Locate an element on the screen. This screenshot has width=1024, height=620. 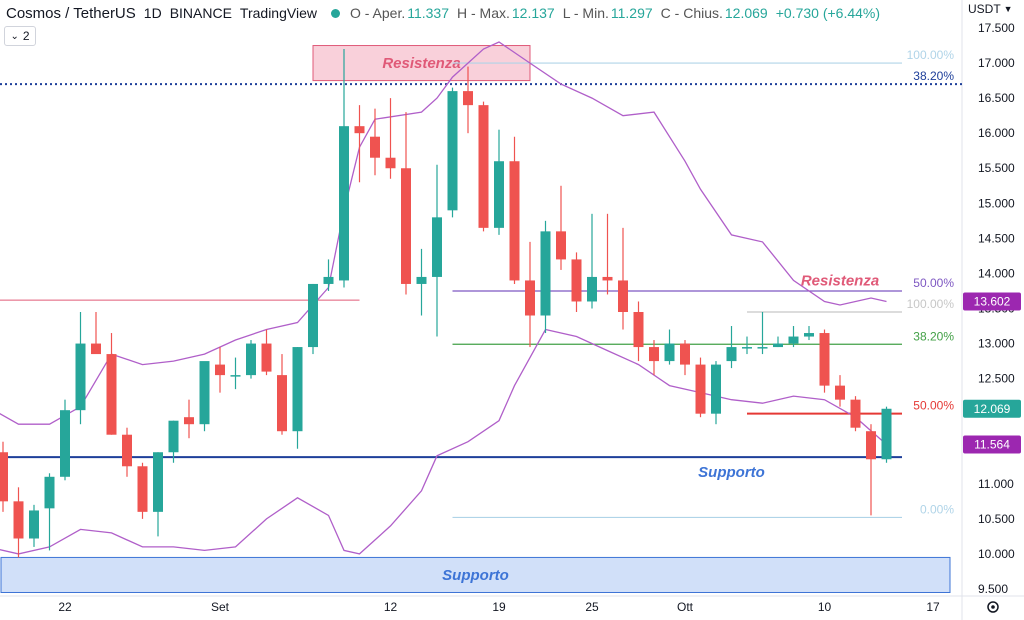
y-tick-label: 9.500 is located at coordinates (993, 589).